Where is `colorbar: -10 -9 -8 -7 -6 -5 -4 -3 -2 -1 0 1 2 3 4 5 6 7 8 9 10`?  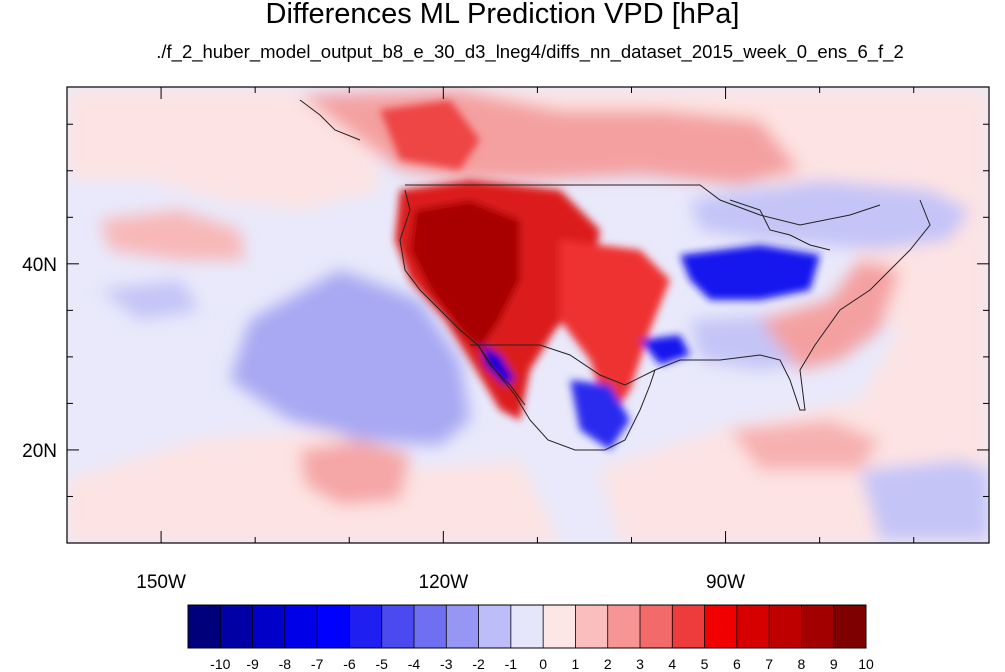
colorbar: -10 -9 -8 -7 -6 -5 -4 -3 -2 -1 0 1 2 3 4 5 6 7 8 9 10 is located at coordinates (530, 638).